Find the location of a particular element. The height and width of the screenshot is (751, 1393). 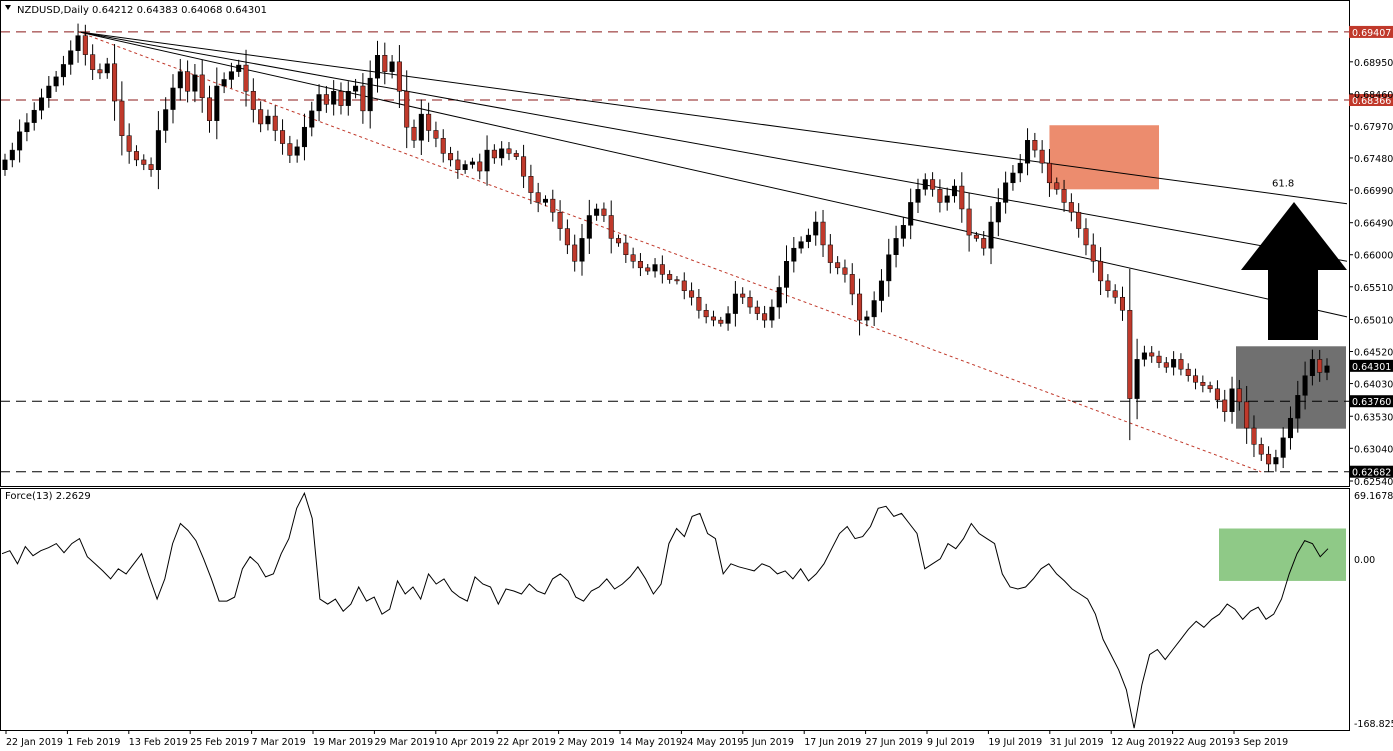

last-price-tag is located at coordinates (1371, 365).